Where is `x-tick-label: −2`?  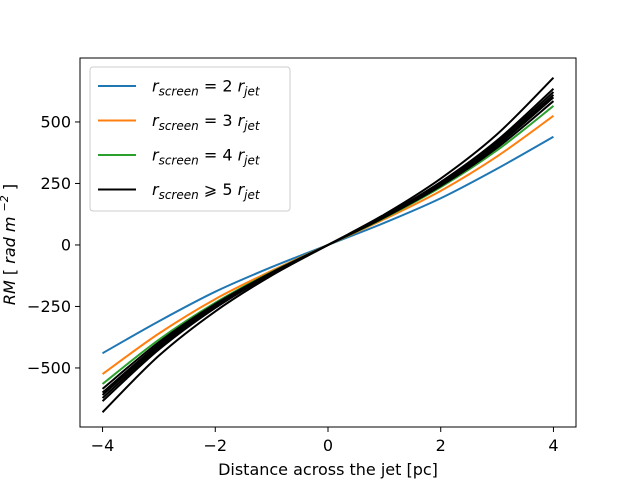
x-tick-label: −2 is located at coordinates (215, 445).